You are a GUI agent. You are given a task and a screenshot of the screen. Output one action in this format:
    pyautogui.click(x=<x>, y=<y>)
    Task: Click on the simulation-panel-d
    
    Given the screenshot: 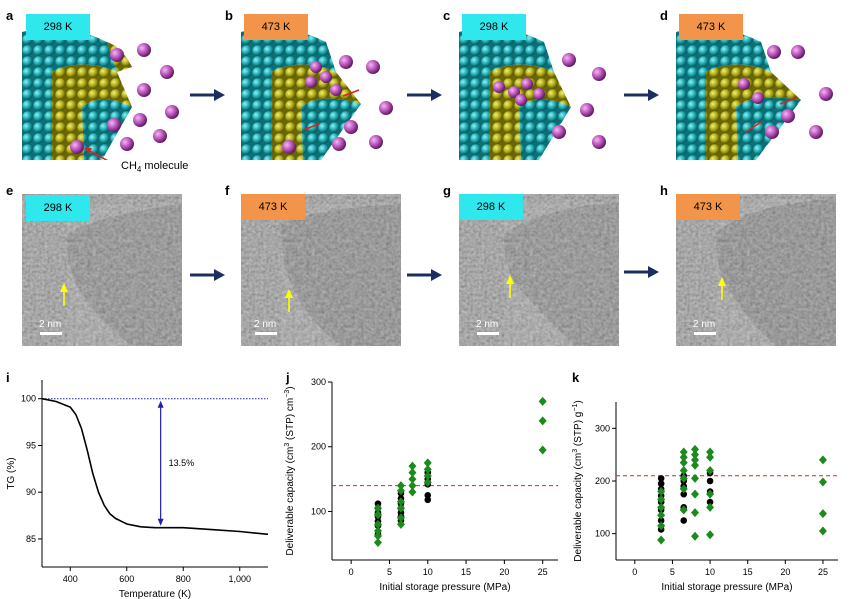 What is the action you would take?
    pyautogui.click(x=756, y=86)
    